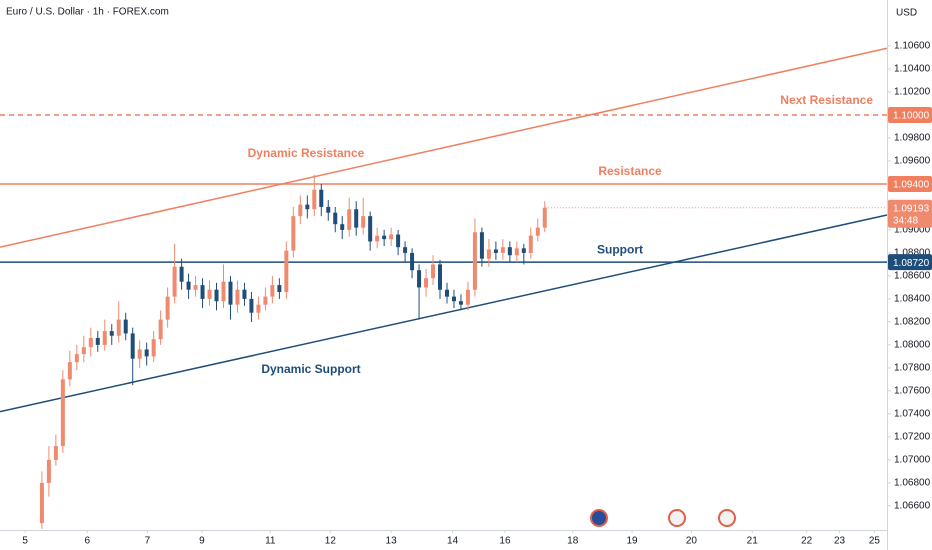 Image resolution: width=932 pixels, height=550 pixels. Describe the element at coordinates (392, 541) in the screenshot. I see `x-tick-label: 13` at that location.